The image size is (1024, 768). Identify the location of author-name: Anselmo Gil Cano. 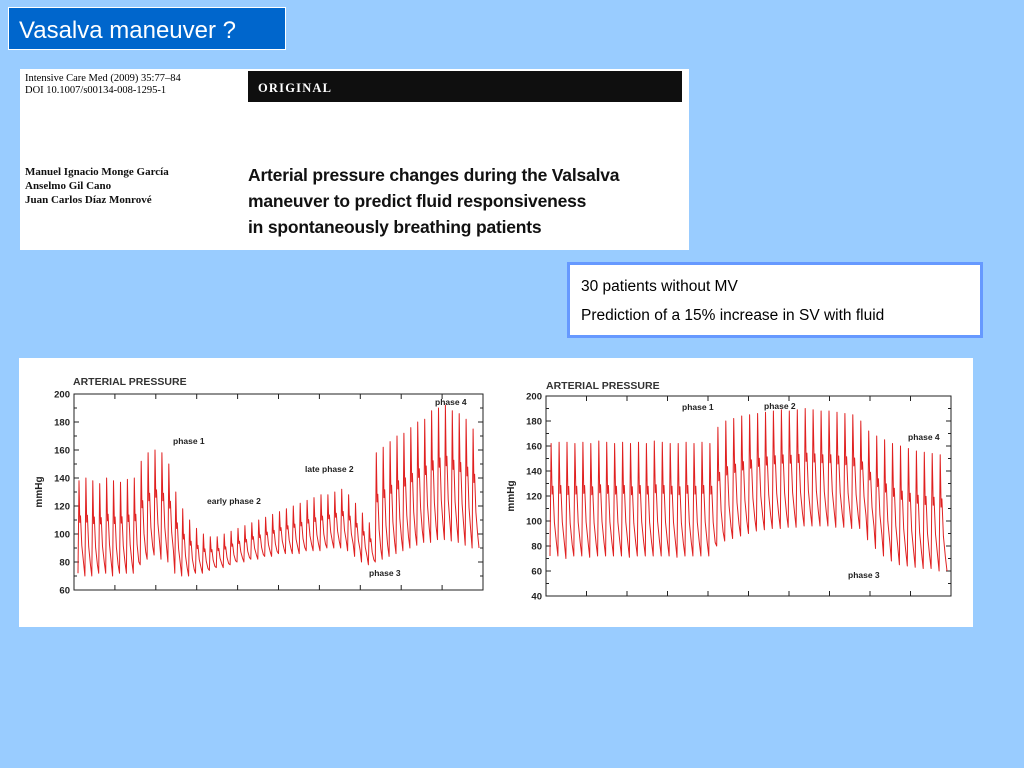
(68, 186).